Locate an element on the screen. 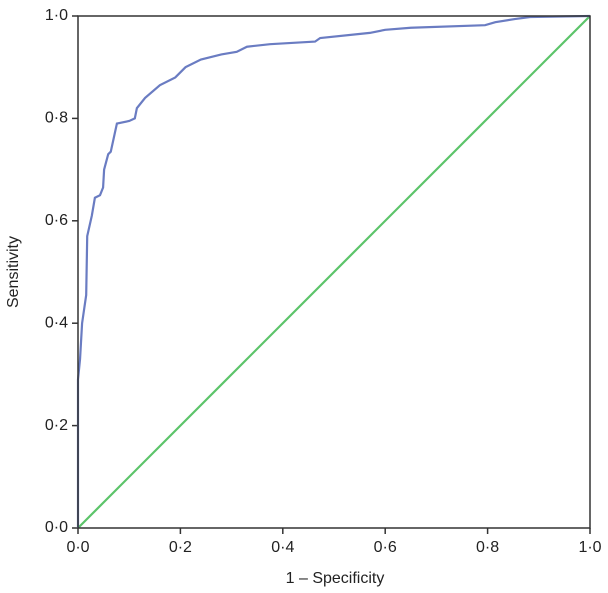  y-tick-label: 0·4 is located at coordinates (56, 322).